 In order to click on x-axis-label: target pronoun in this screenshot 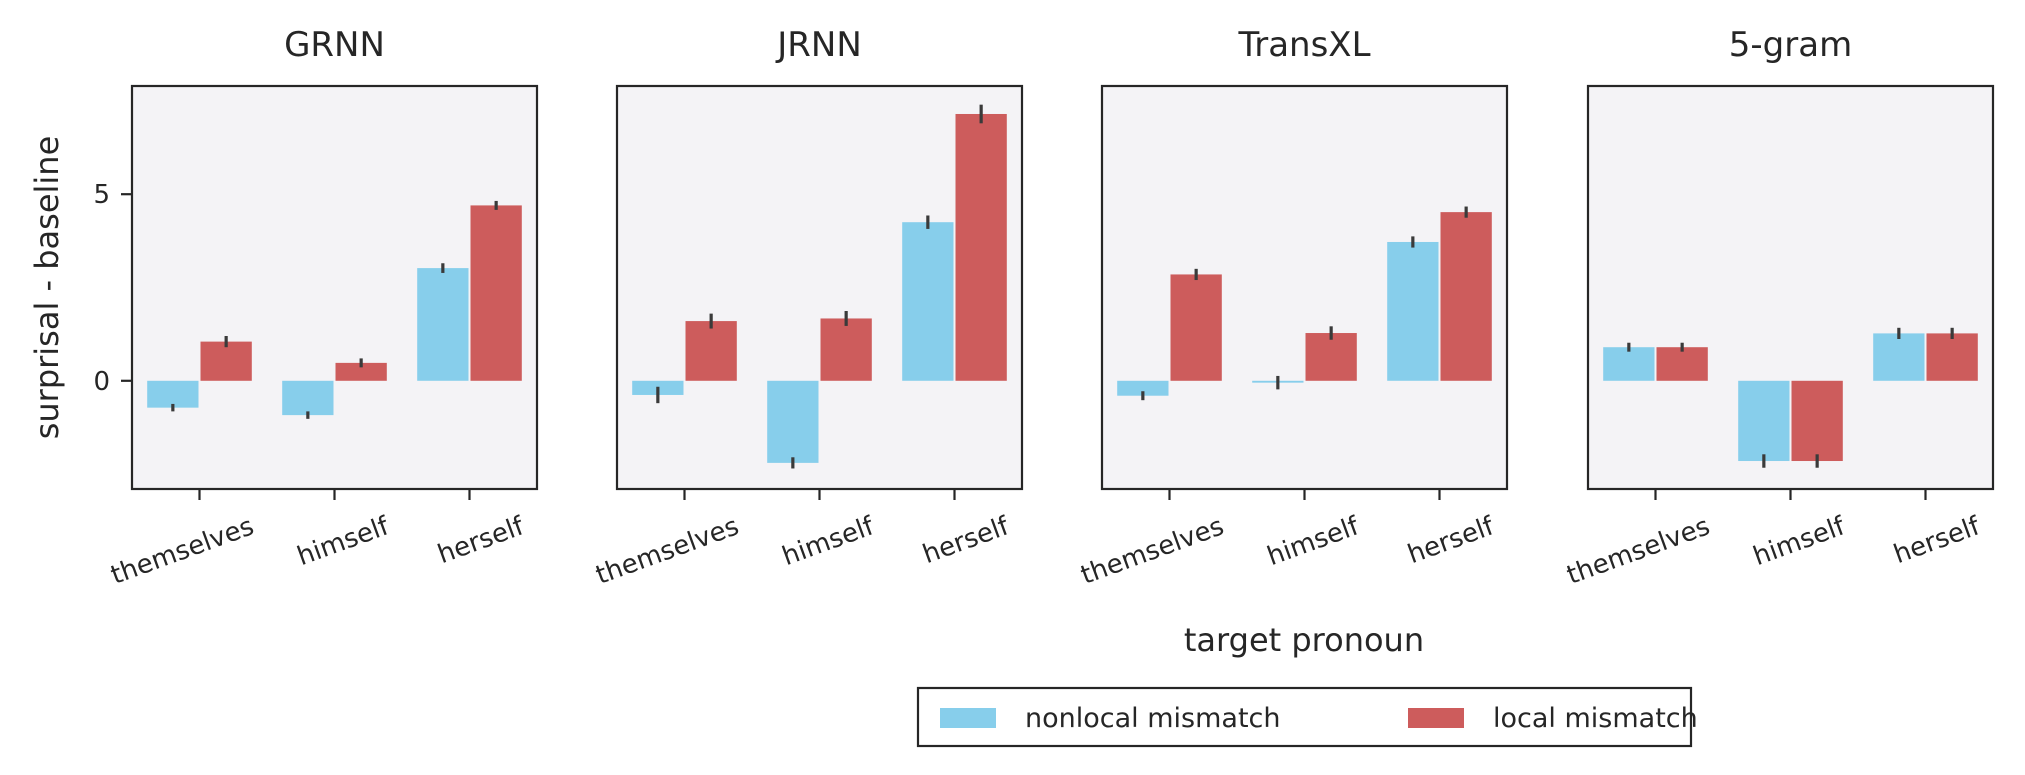, I will do `click(1304, 640)`.